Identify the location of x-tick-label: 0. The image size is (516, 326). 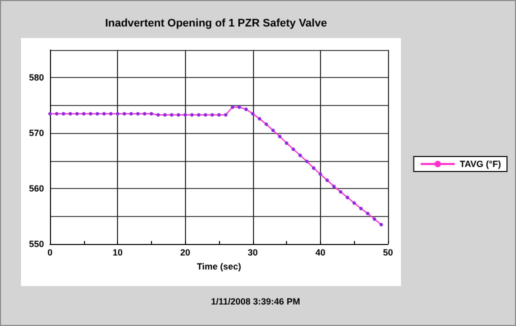
(50, 253).